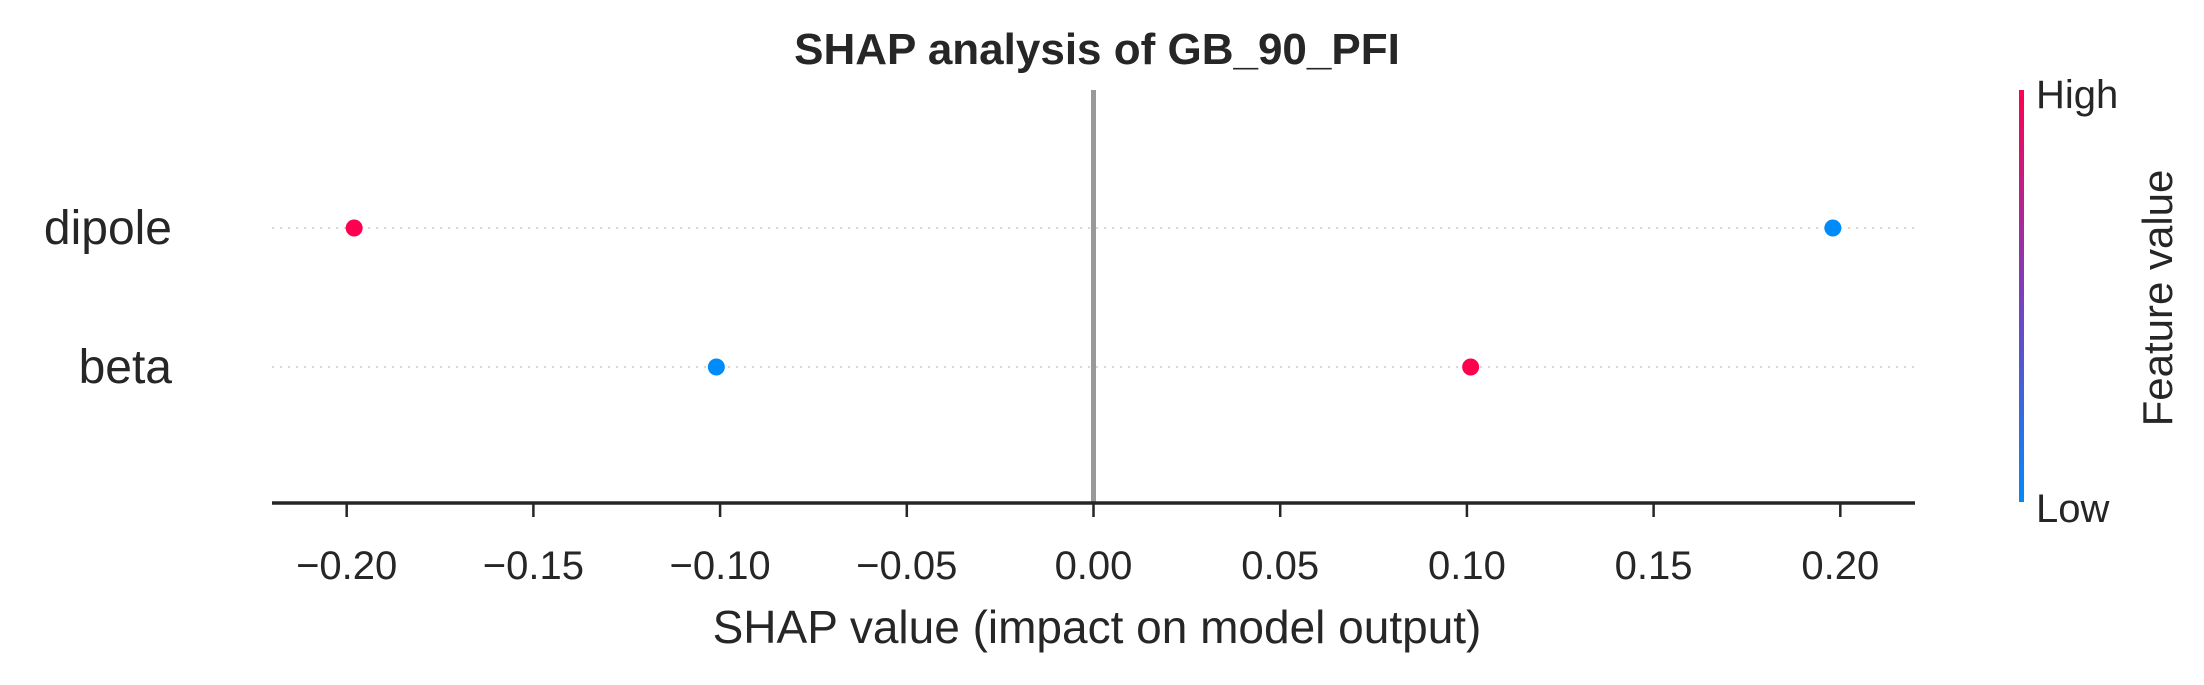 The width and height of the screenshot is (2204, 685). I want to click on x-tick-label: 0.20, so click(1840, 566).